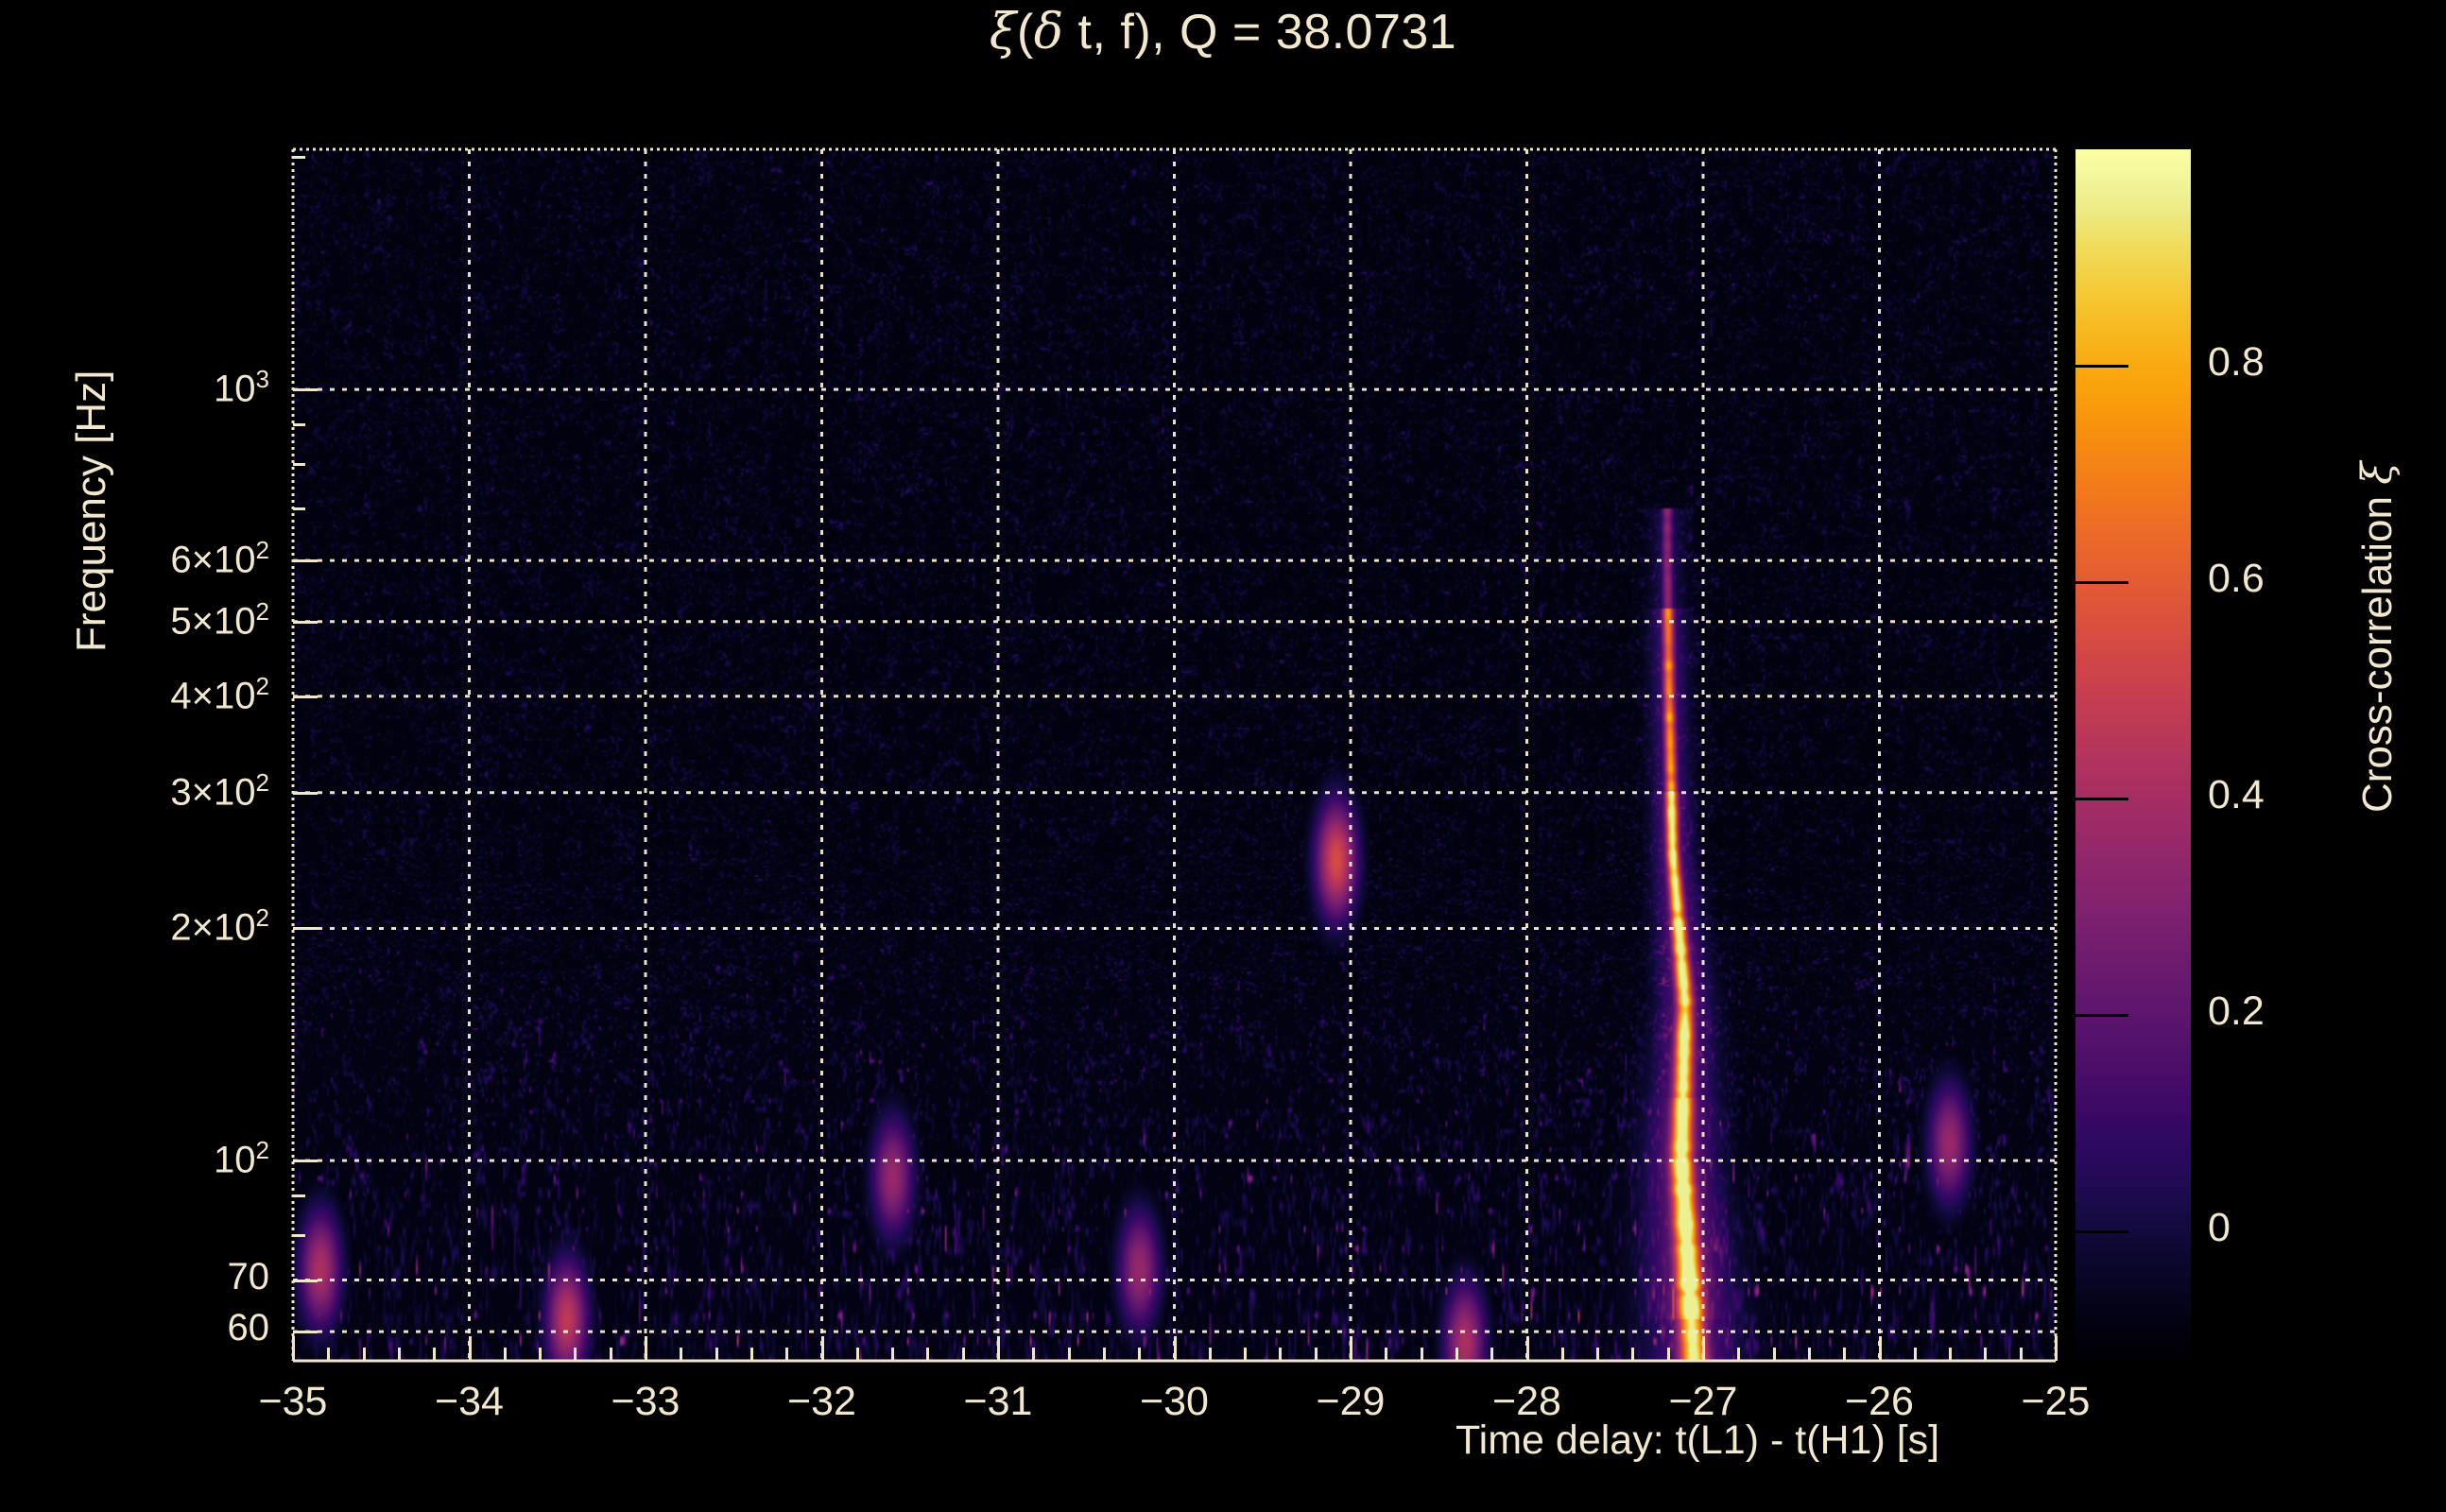 This screenshot has height=1512, width=2446. I want to click on x-tick-label: −34, so click(469, 1401).